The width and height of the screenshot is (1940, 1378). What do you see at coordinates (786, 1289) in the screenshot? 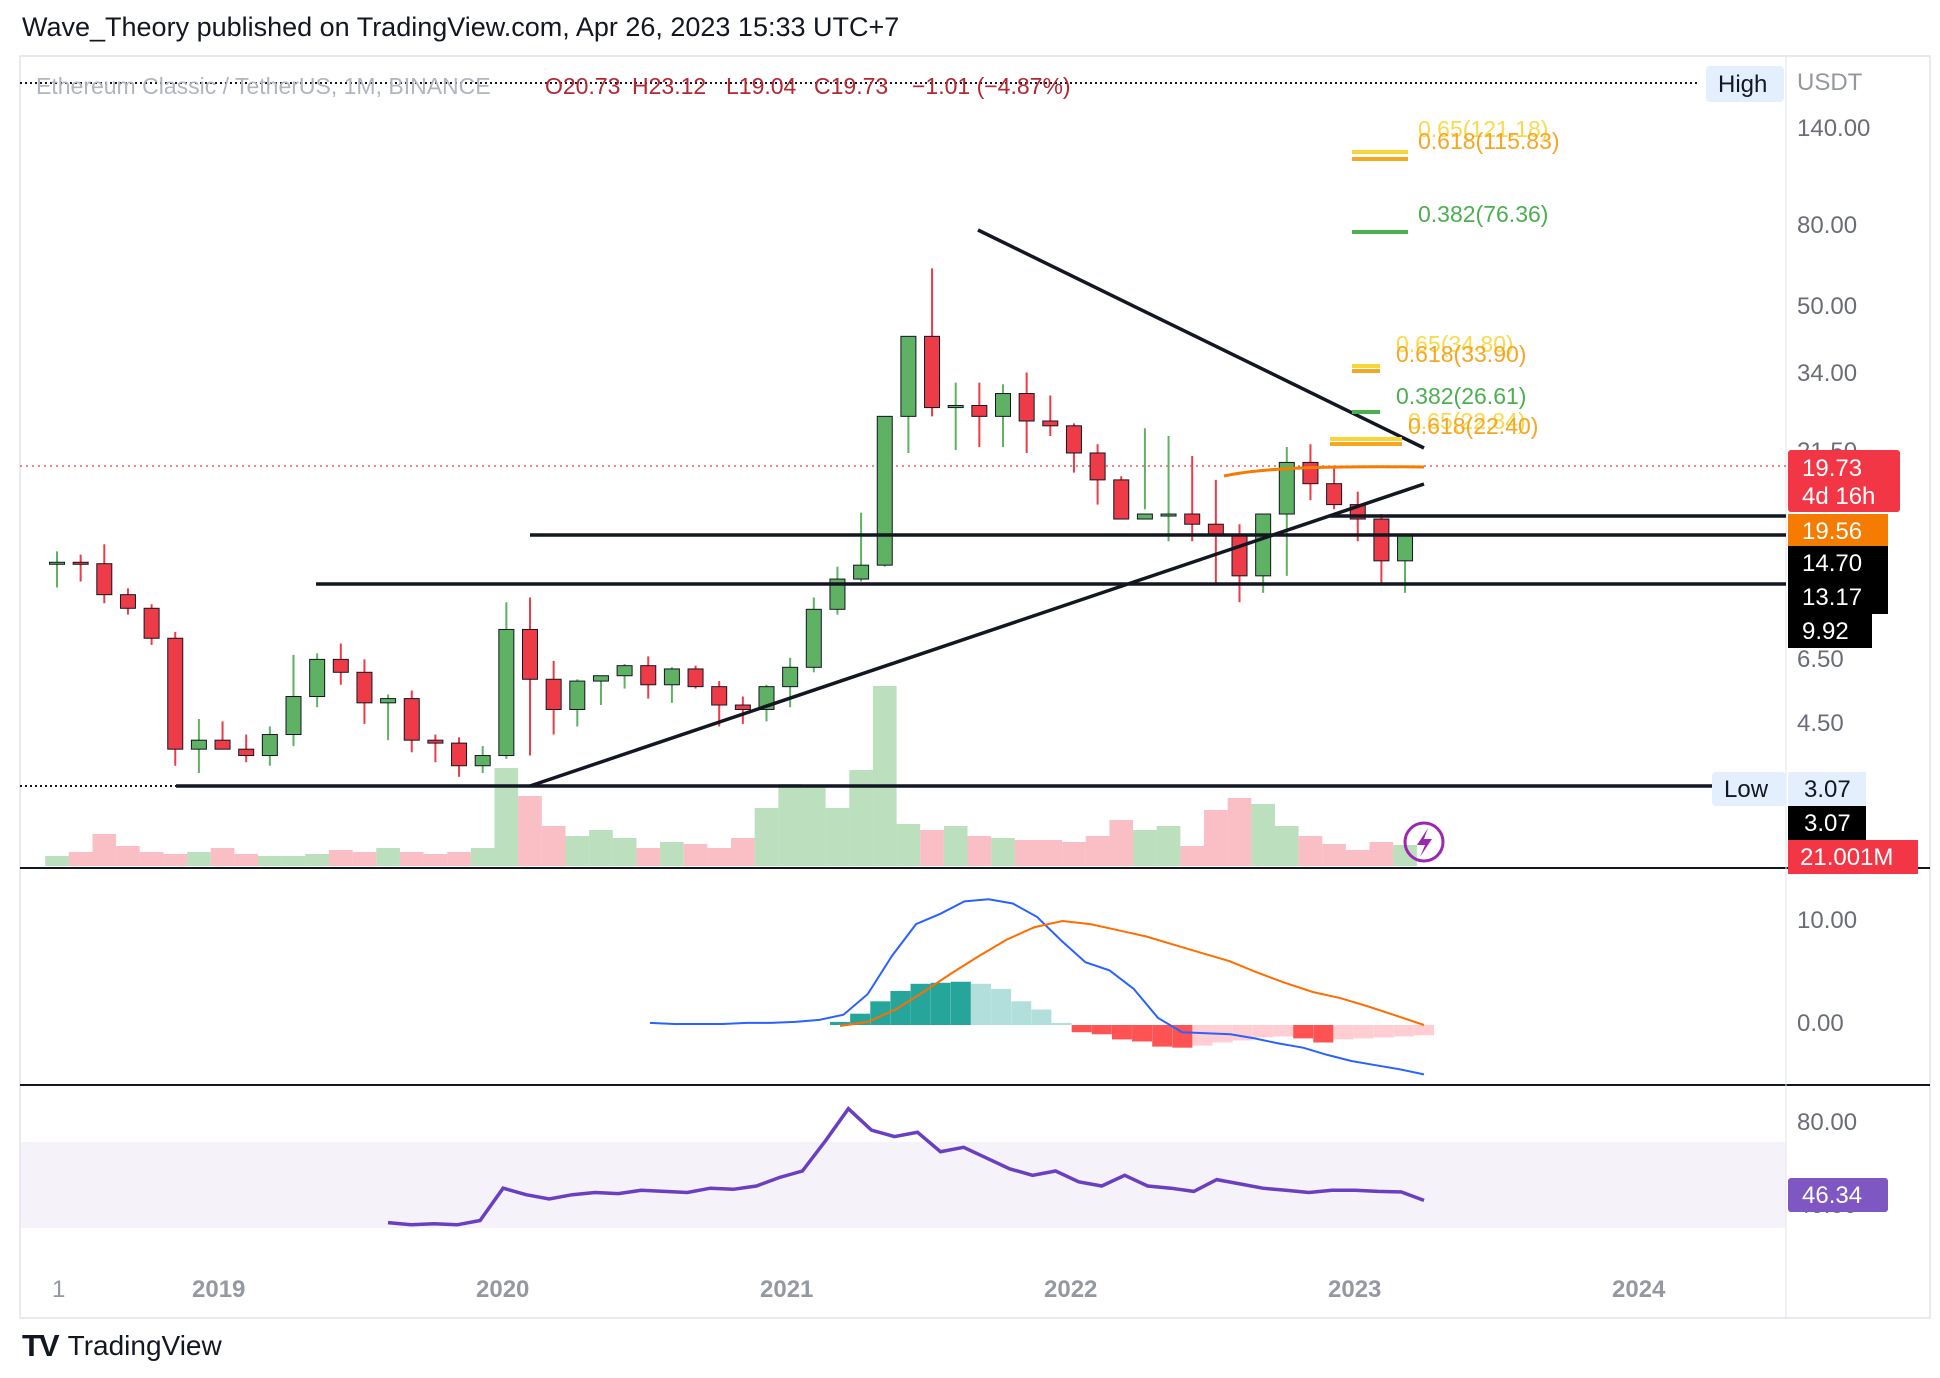
I see `time-label: 2021` at bounding box center [786, 1289].